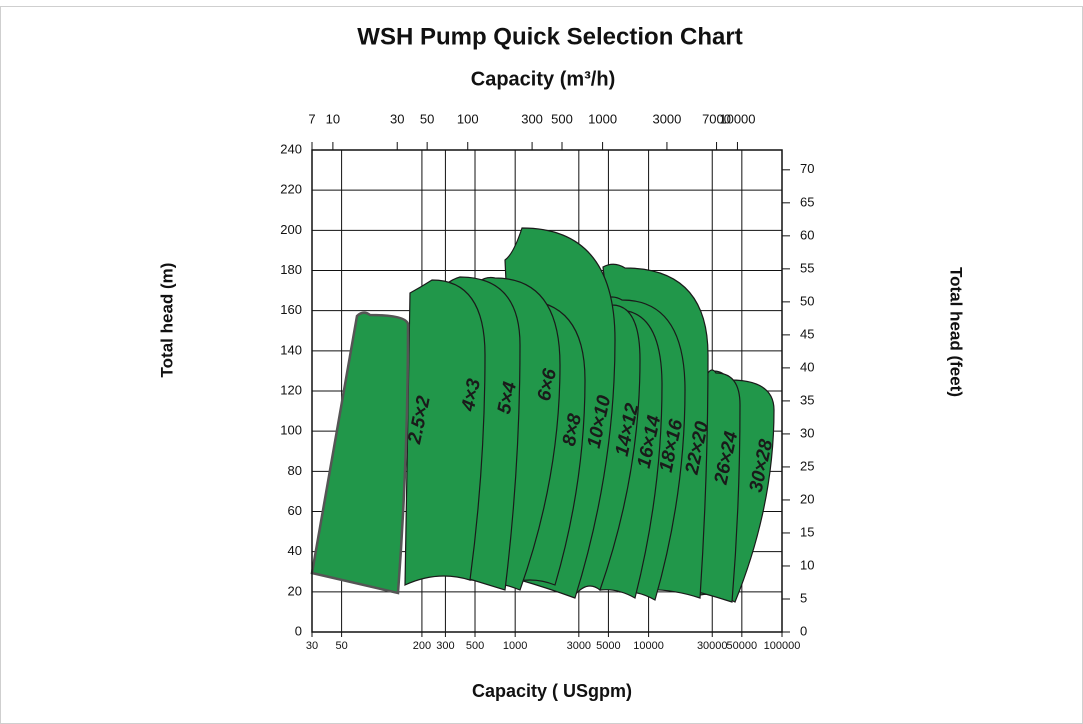  Describe the element at coordinates (397, 118) in the screenshot. I see `x2-tick-label: 30` at that location.